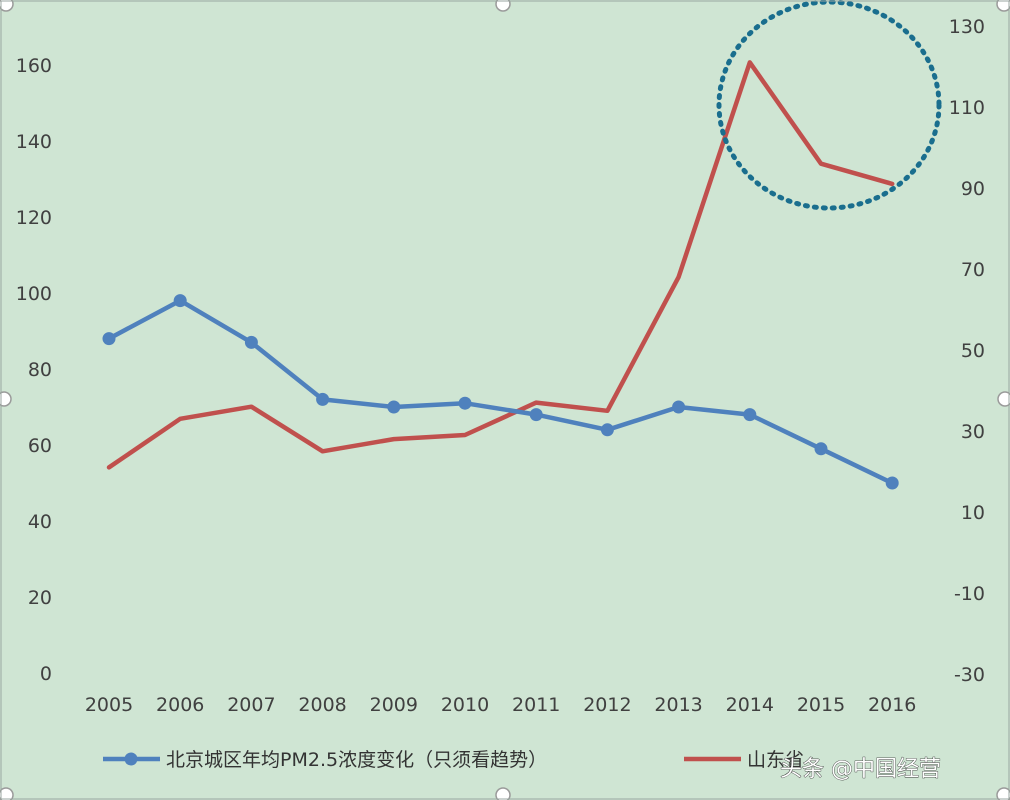 The image size is (1010, 800). What do you see at coordinates (973, 270) in the screenshot?
I see `right-tick-label: 70` at bounding box center [973, 270].